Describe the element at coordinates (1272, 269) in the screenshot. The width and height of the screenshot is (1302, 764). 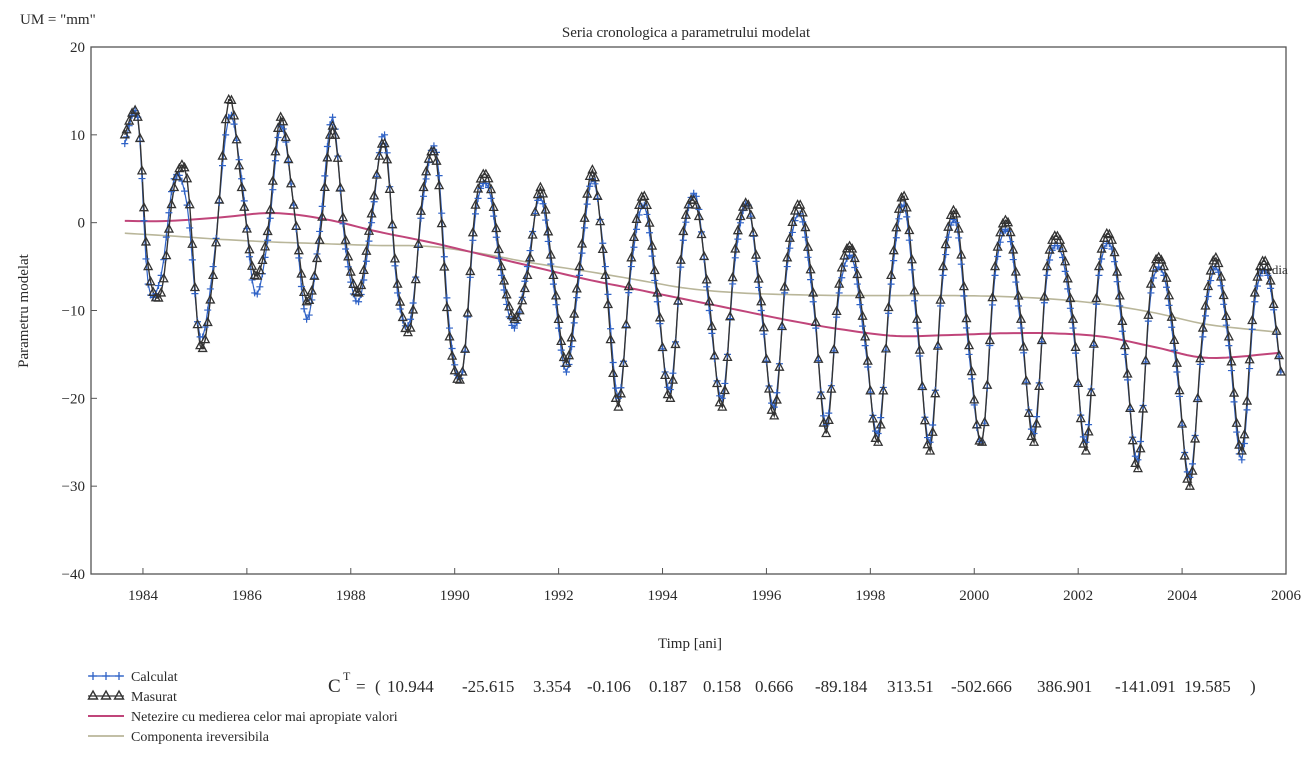
I see `end-annotation: media` at that location.